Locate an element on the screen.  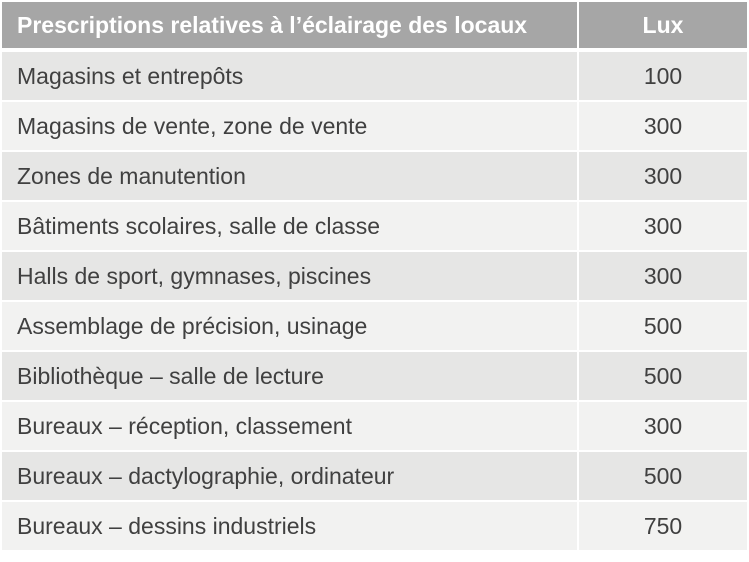
table-row: Magasins et entrepôts 100 is located at coordinates (374, 77).